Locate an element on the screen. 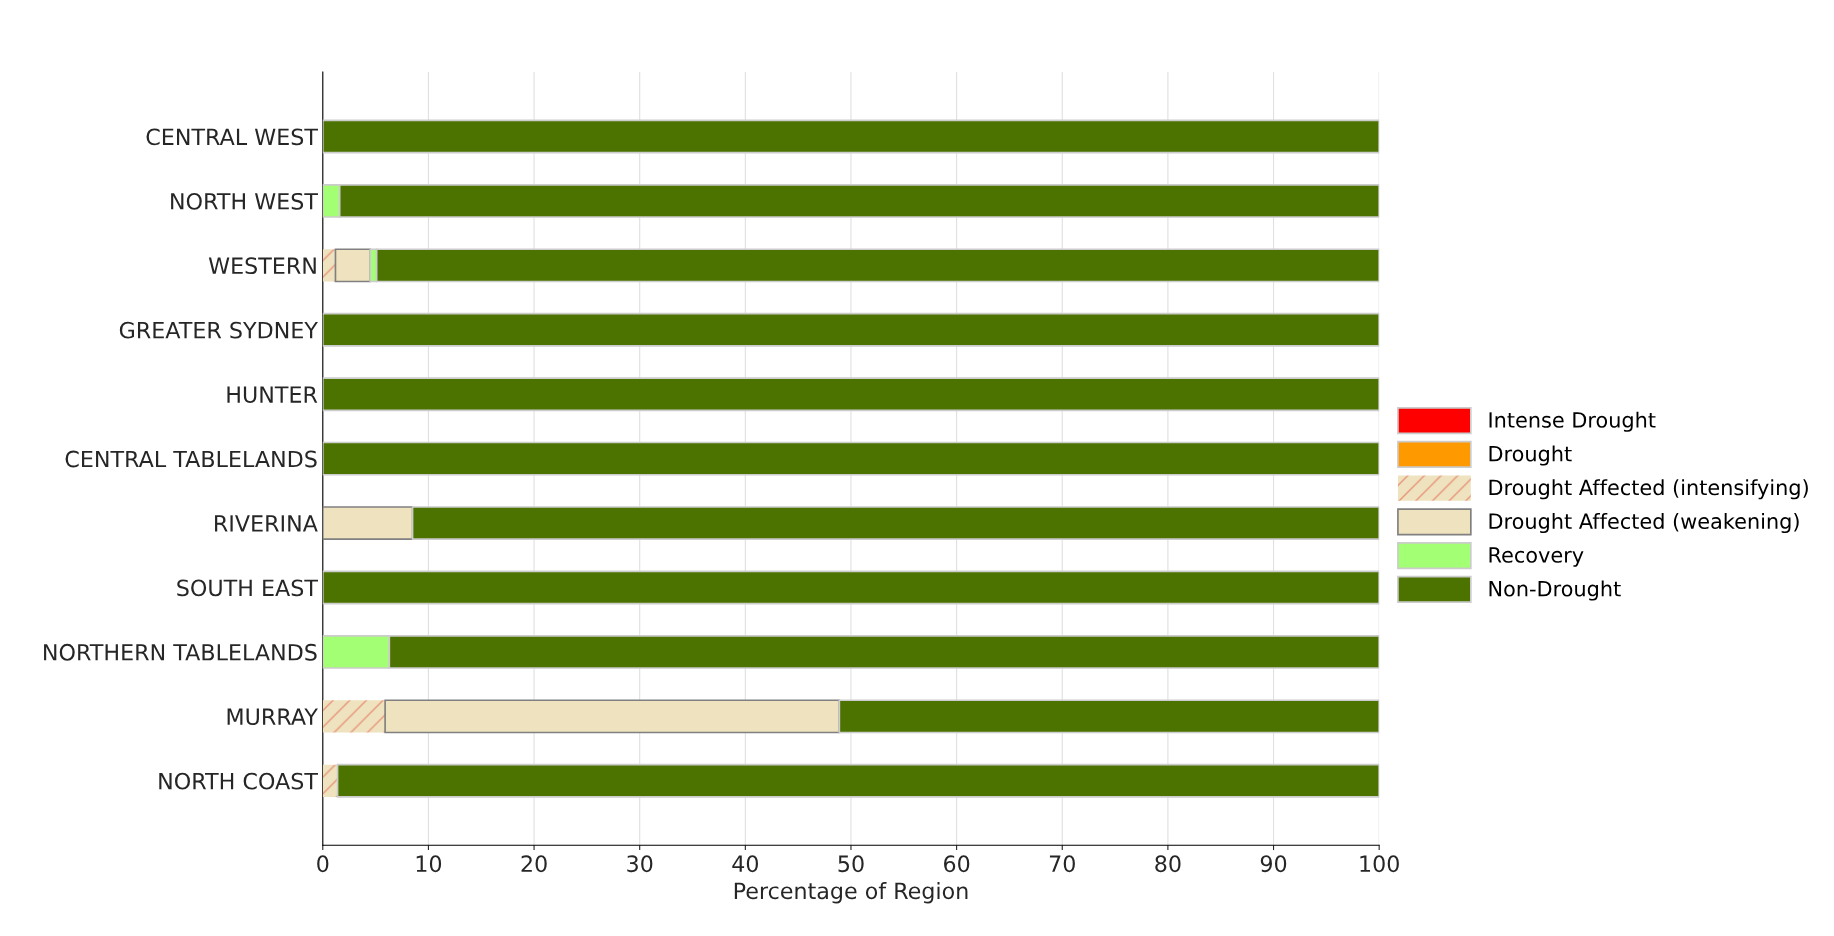 Image resolution: width=1834 pixels, height=936 pixels. legend-label: Intense Drought is located at coordinates (1572, 421).